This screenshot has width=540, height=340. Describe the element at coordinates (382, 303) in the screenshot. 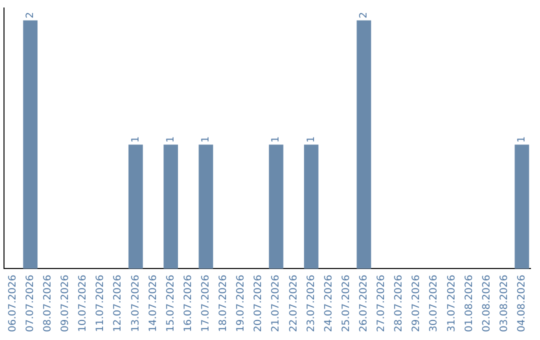

I see `x-tick-label: 27.07.2026` at that location.